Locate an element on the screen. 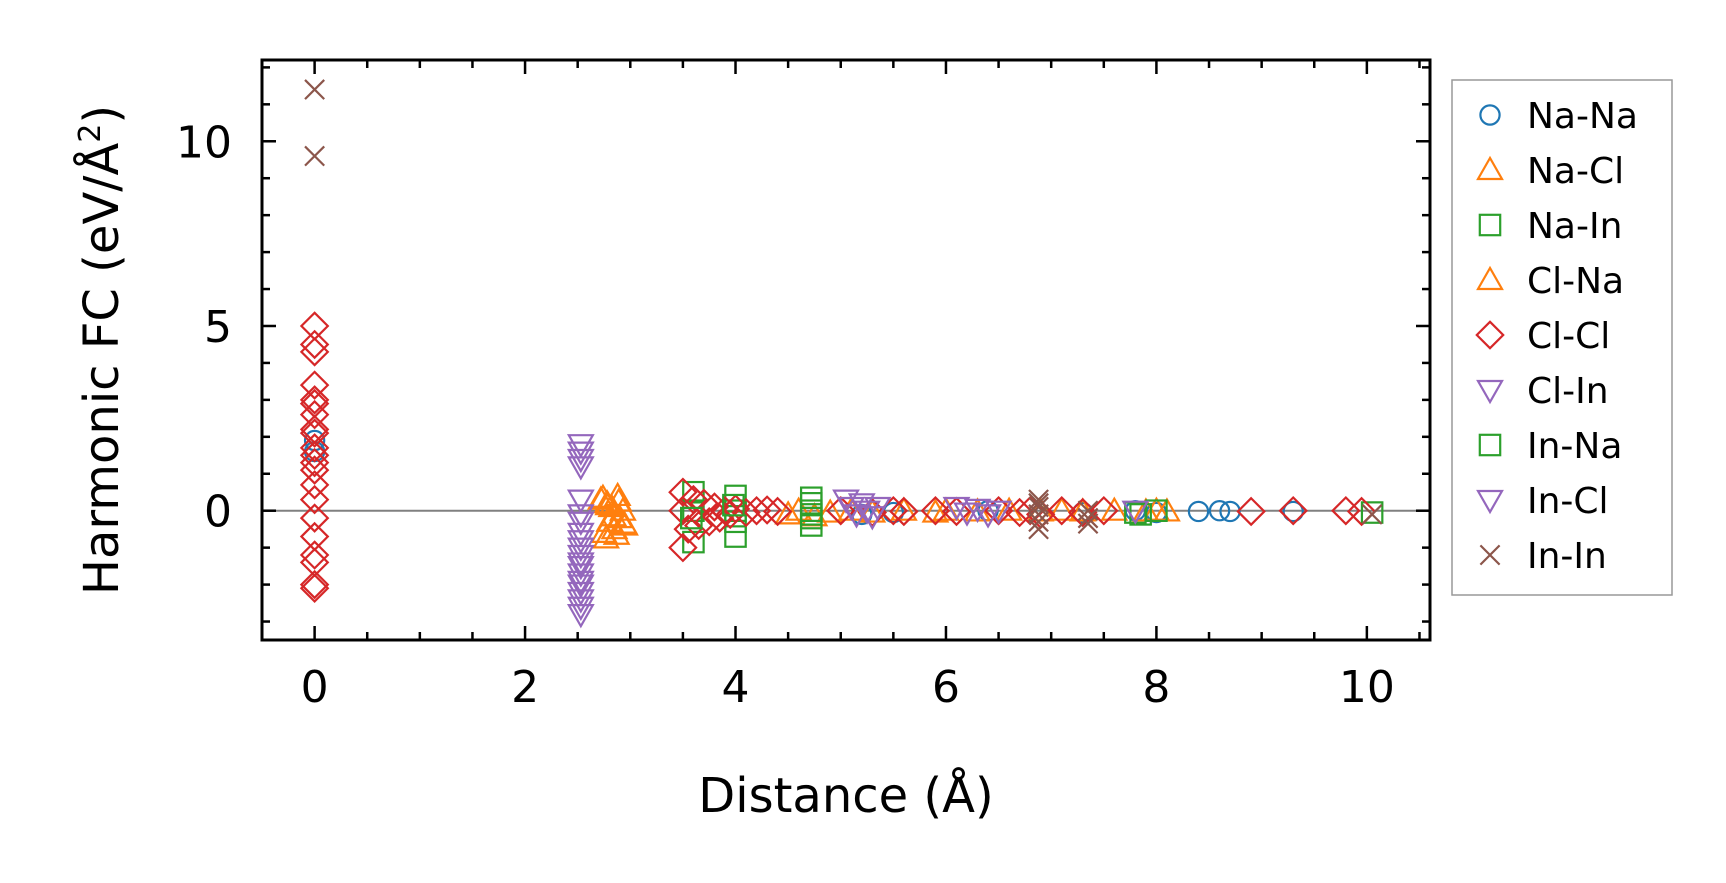 The image size is (1726, 883). legend-entry: Cl-Na is located at coordinates (1550, 281).